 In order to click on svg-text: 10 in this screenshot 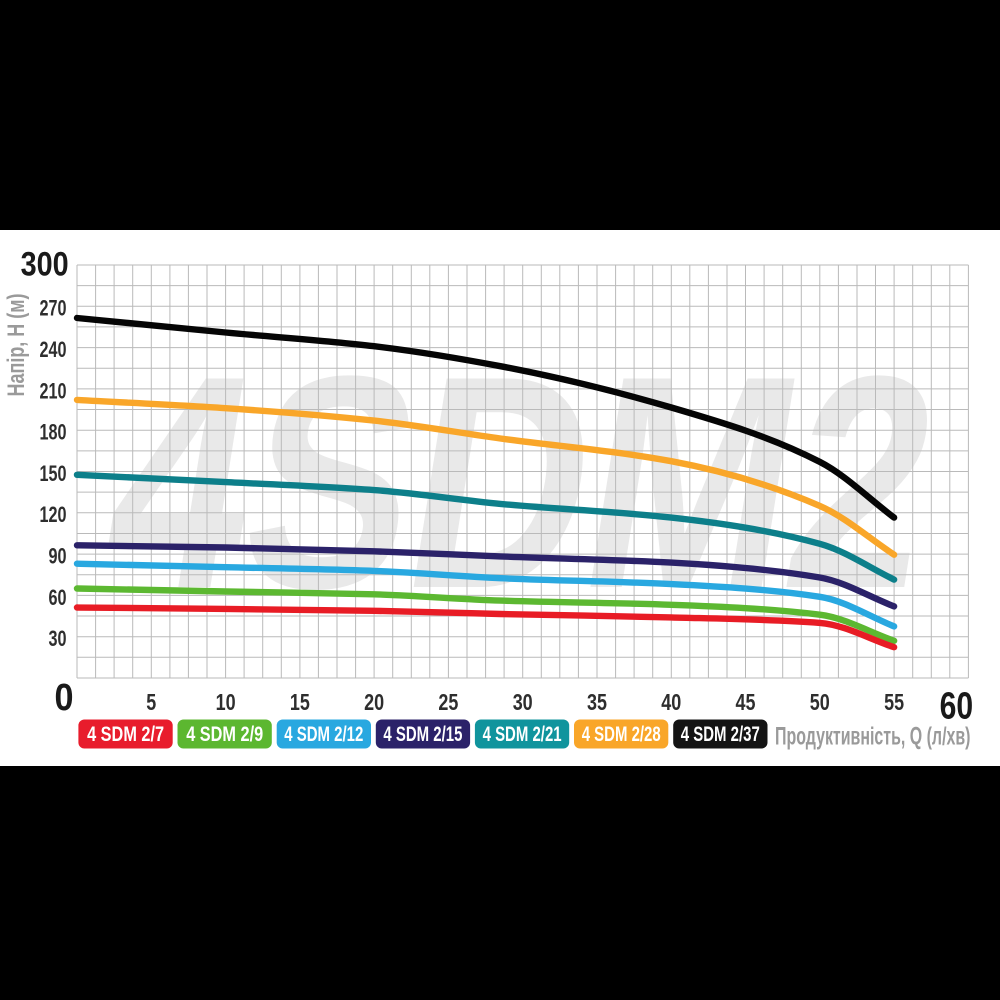, I will do `click(226, 702)`.